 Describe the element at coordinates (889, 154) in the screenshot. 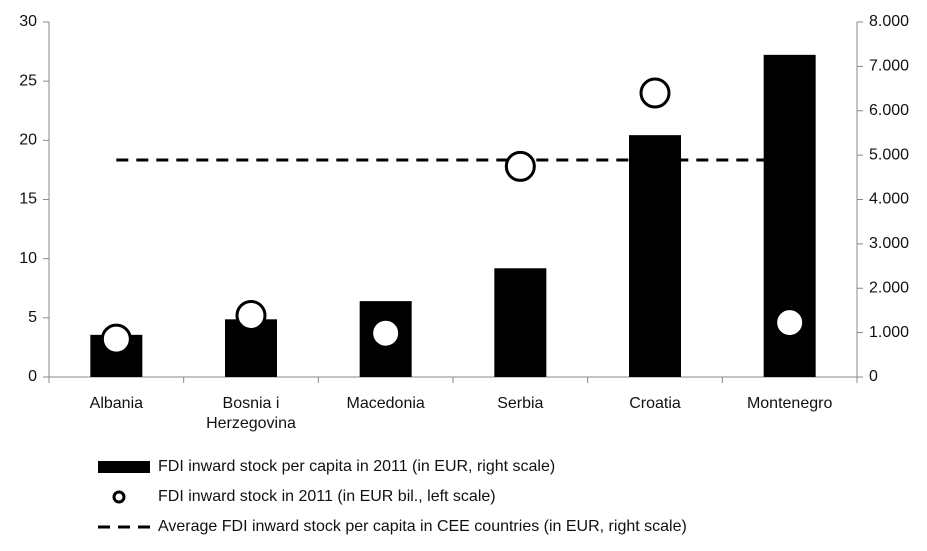

I see `y2-tick-label: 5.000` at that location.